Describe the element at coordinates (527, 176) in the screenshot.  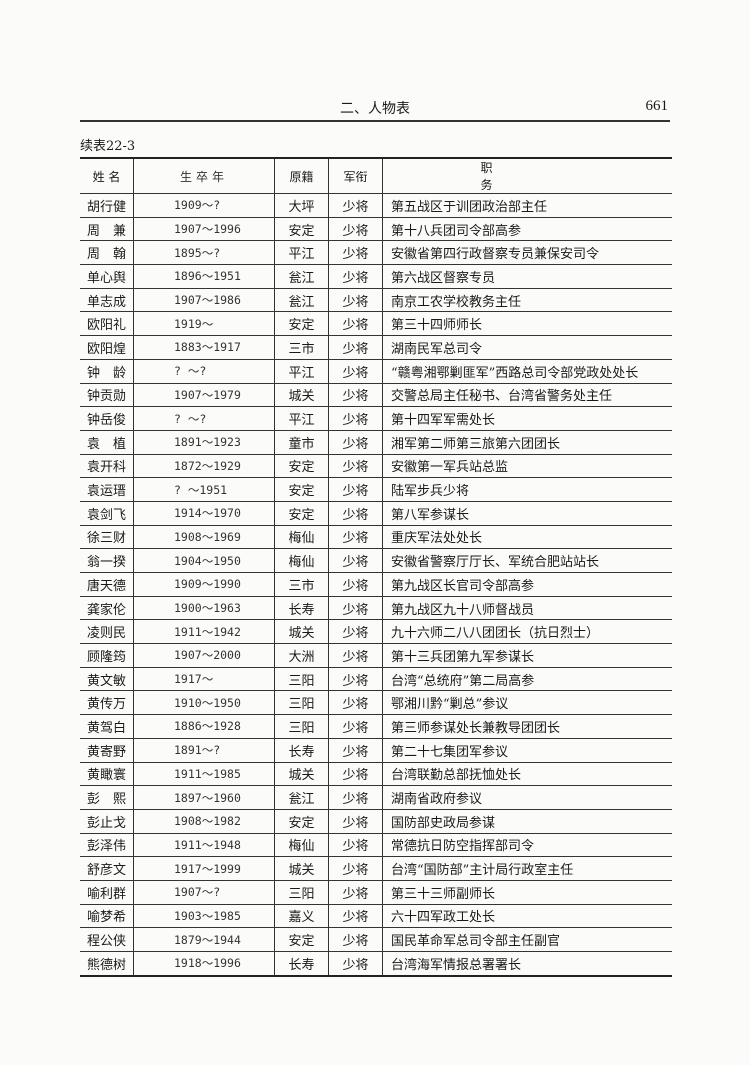
I see `column-header-position: 职 务` at that location.